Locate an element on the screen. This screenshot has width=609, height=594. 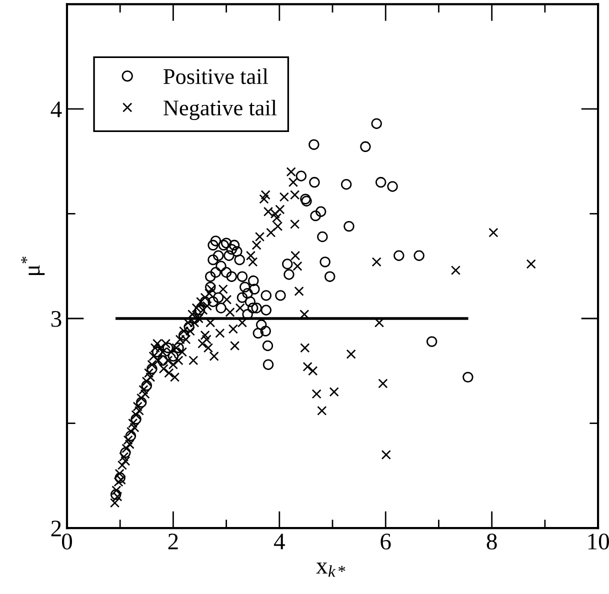
x-tick-label: 10 is located at coordinates (598, 542).